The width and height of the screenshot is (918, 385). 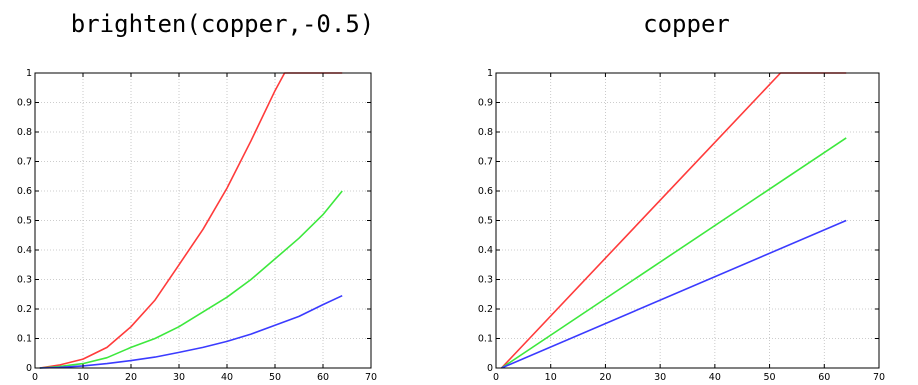 I want to click on chart-title: copper, so click(x=686, y=24).